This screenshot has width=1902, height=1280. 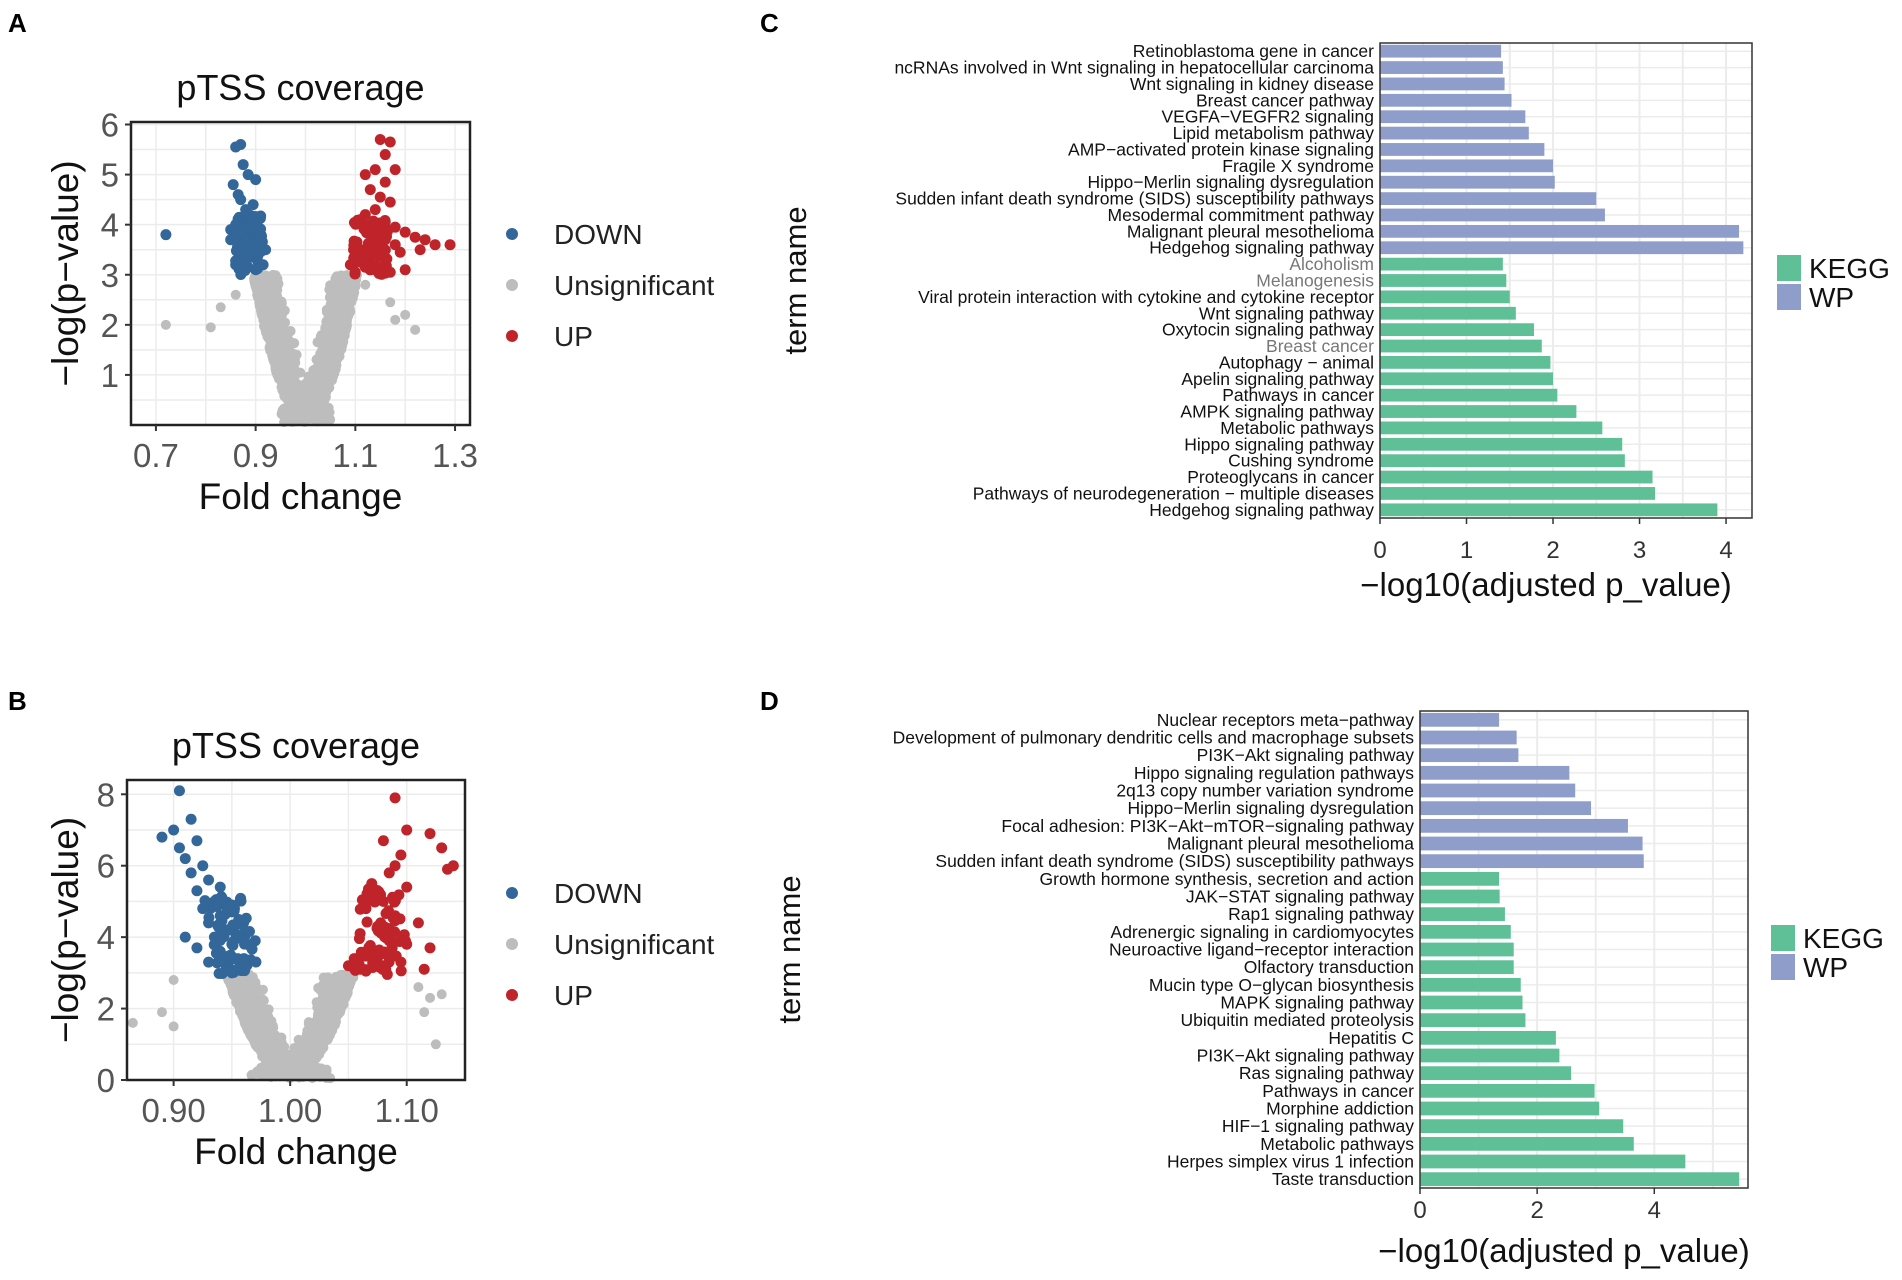 What do you see at coordinates (1277, 379) in the screenshot?
I see `term-label: Apelin signaling pathway` at bounding box center [1277, 379].